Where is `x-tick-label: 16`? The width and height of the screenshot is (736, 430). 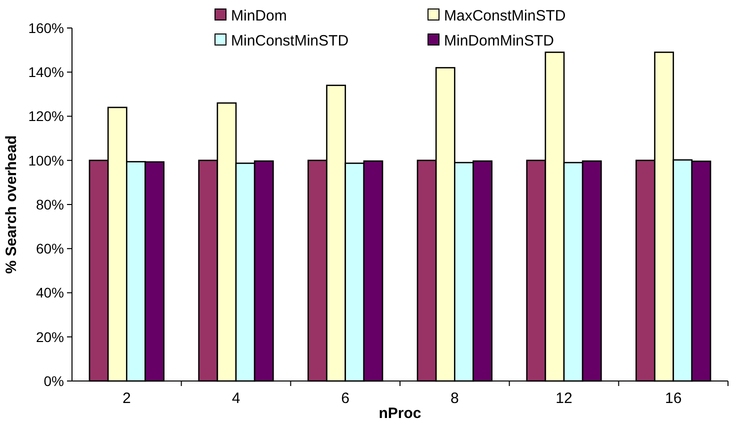 x-tick-label: 16 is located at coordinates (673, 398).